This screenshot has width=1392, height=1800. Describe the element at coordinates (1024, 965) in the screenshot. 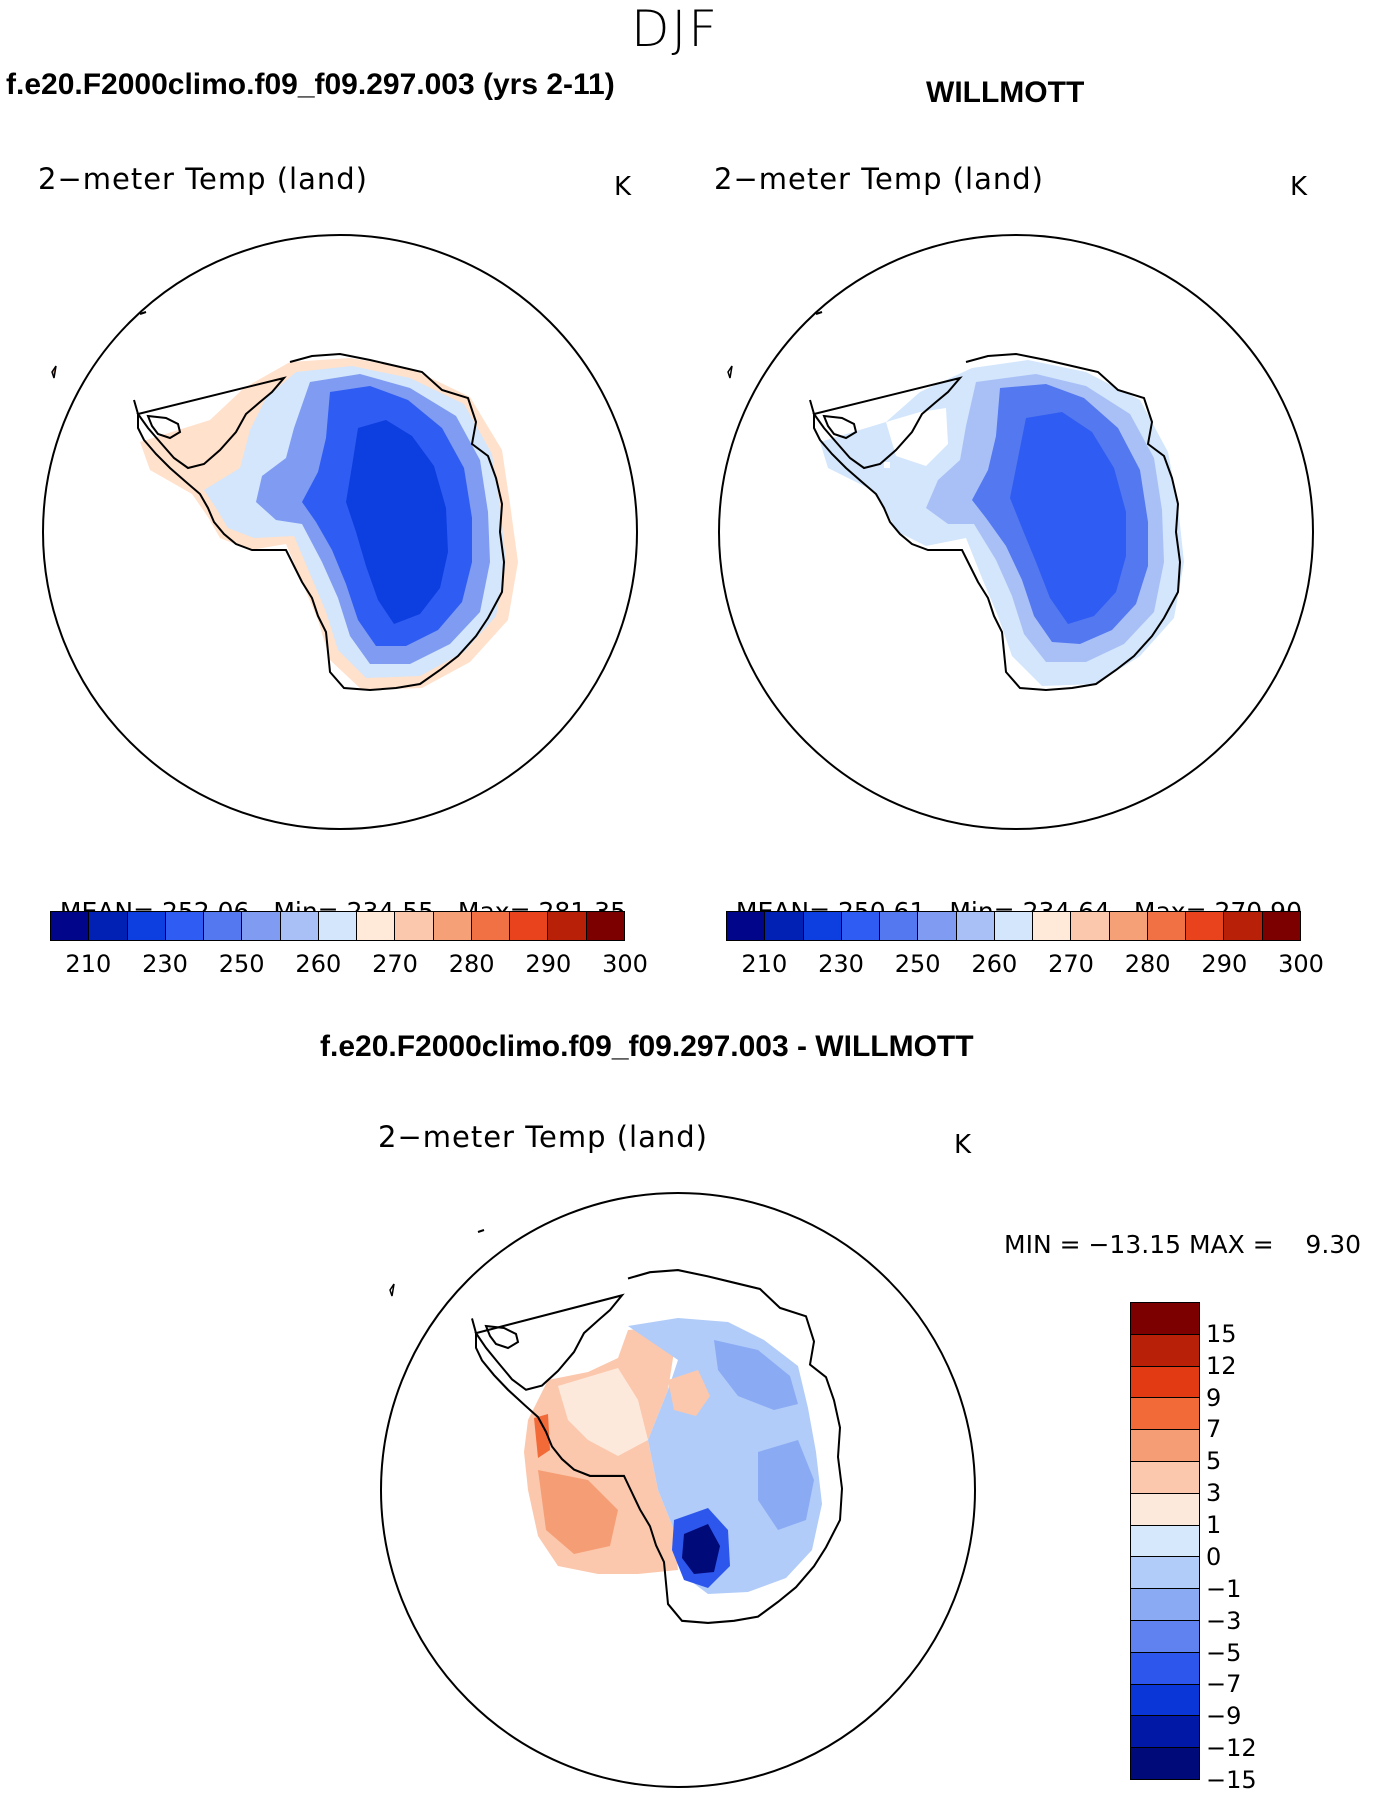

I see `right-colorbar-ticks: 210 230 250 260 270 280 290 300` at that location.